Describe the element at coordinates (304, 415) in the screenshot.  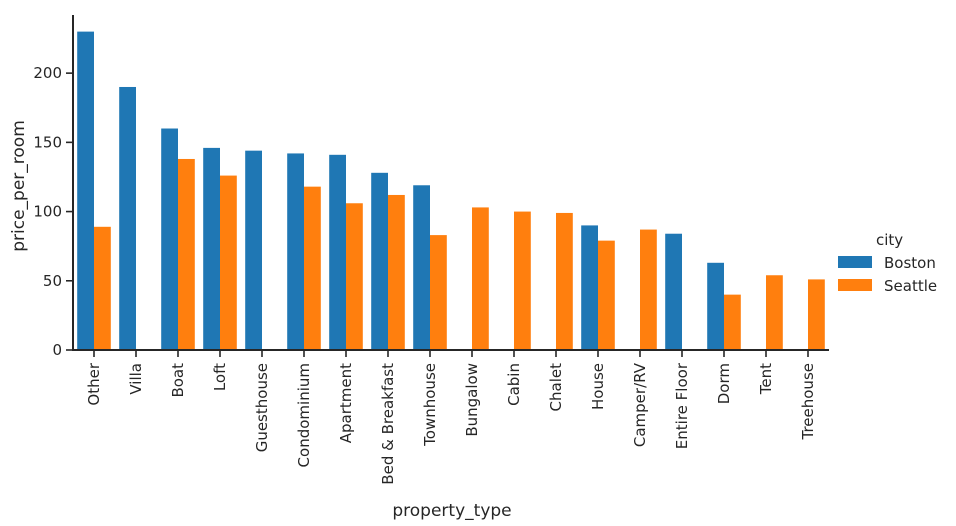
I see `x-tick-label: Condominium` at that location.